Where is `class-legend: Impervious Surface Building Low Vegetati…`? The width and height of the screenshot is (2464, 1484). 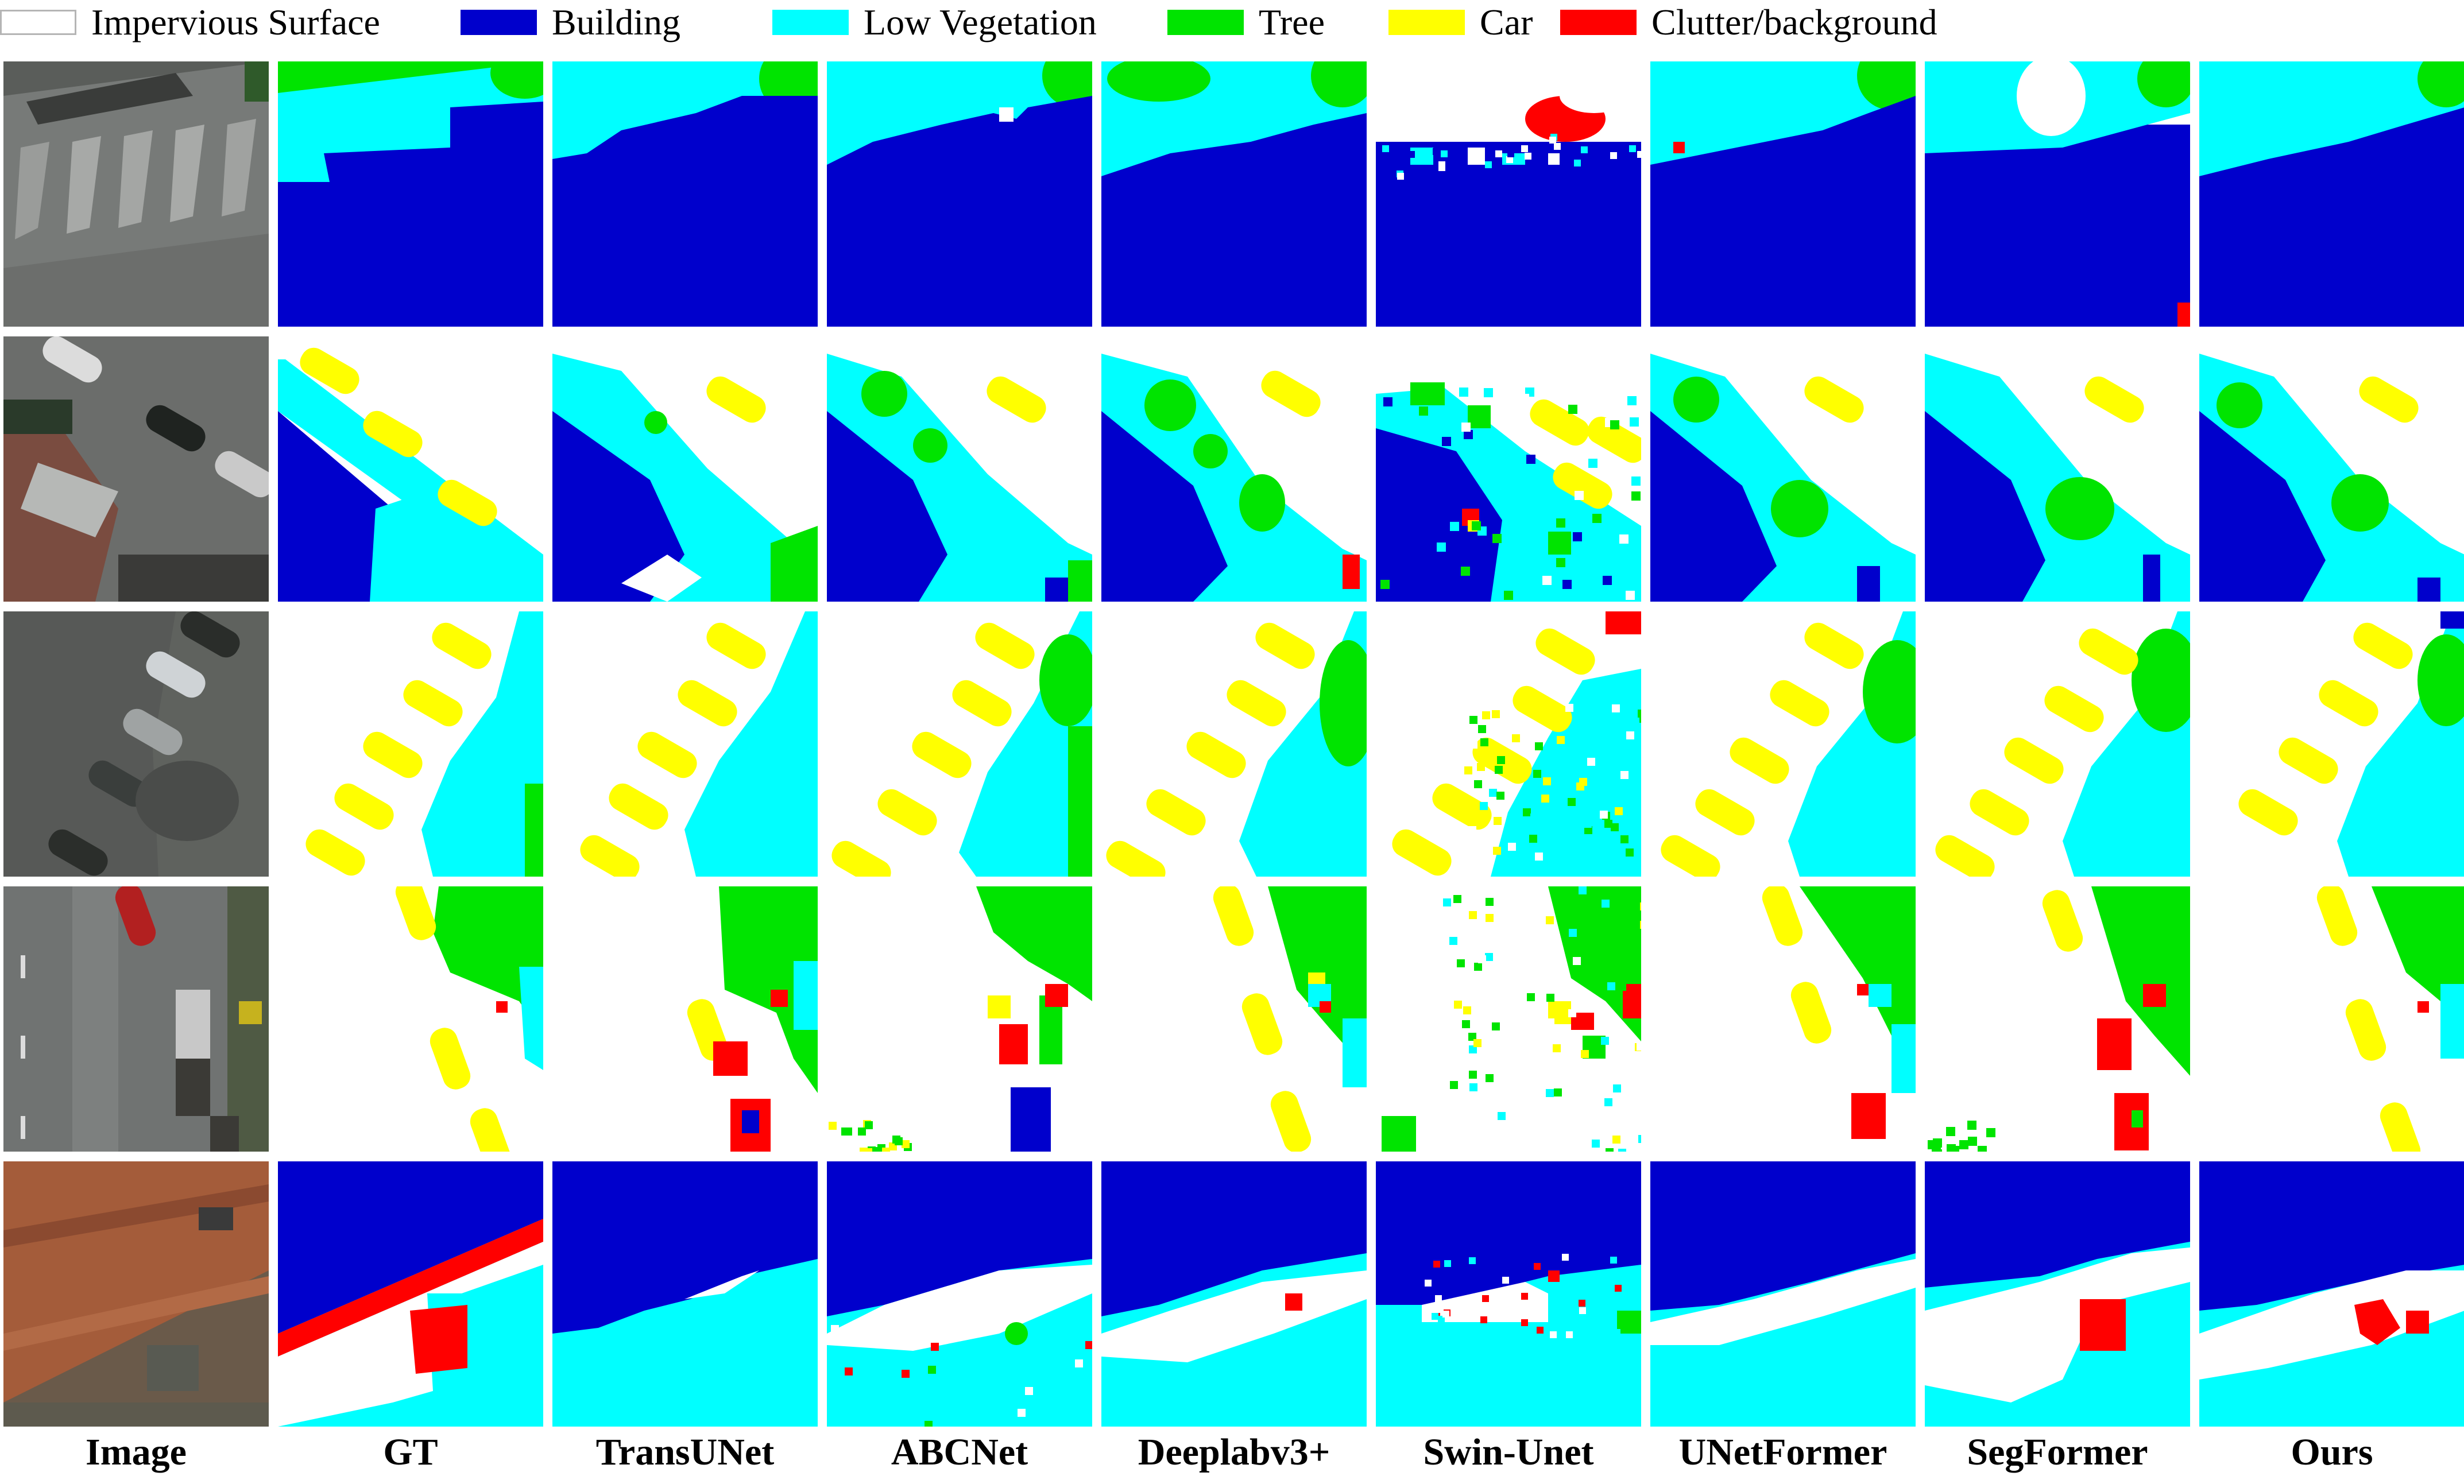
class-legend: Impervious Surface Building Low Vegetati… is located at coordinates (1232, 23).